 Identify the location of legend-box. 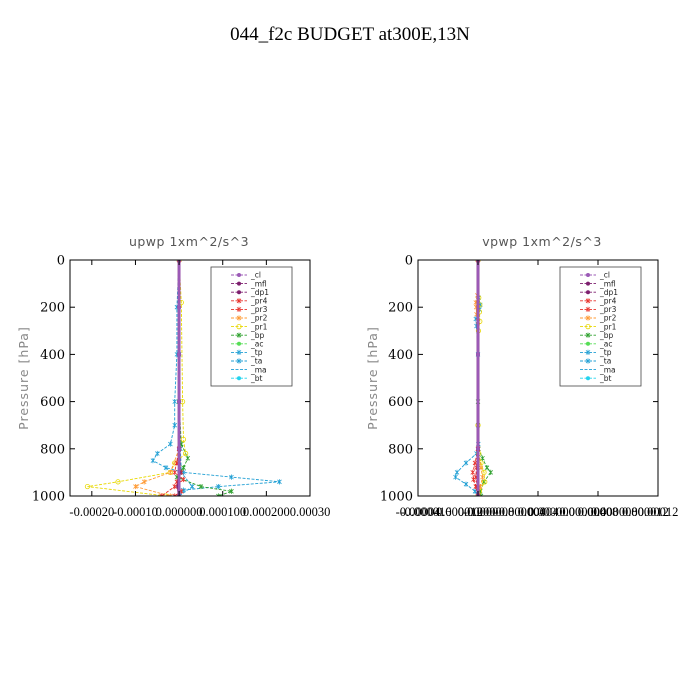
(600, 326).